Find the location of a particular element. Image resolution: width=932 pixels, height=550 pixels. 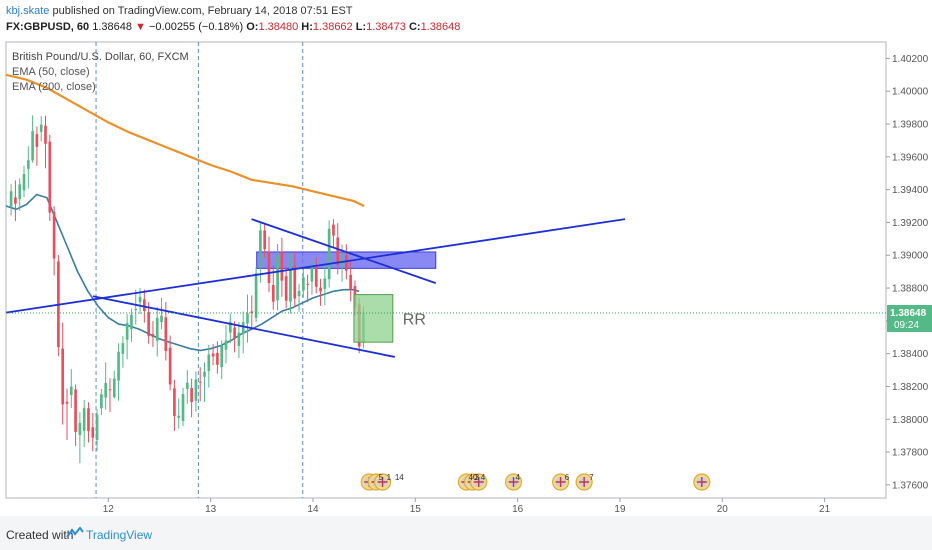

legend-ema50: EMA (50, close) is located at coordinates (51, 72).